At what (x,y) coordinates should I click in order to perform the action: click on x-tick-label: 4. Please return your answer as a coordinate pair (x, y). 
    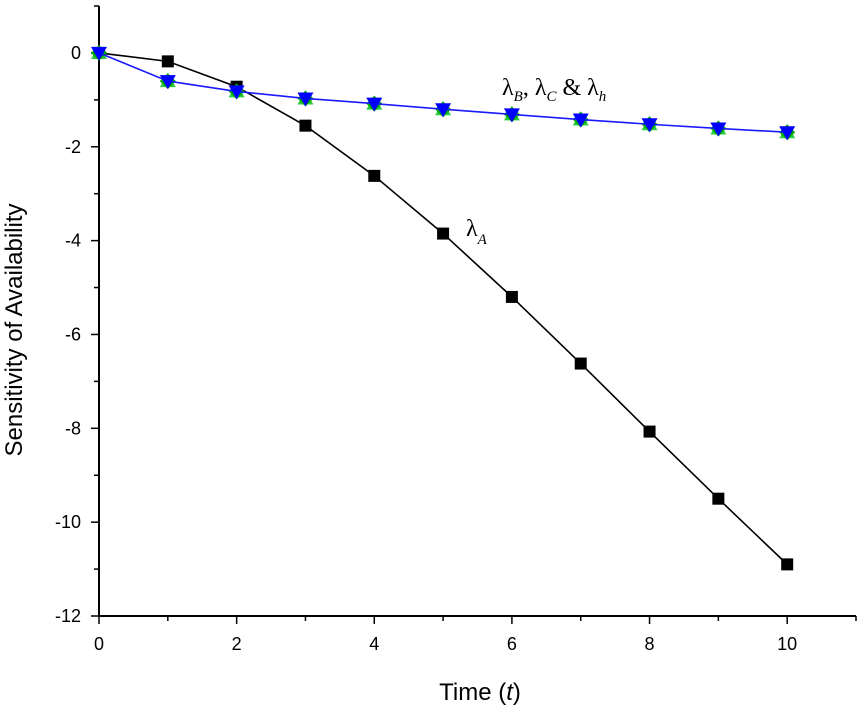
    Looking at the image, I should click on (374, 644).